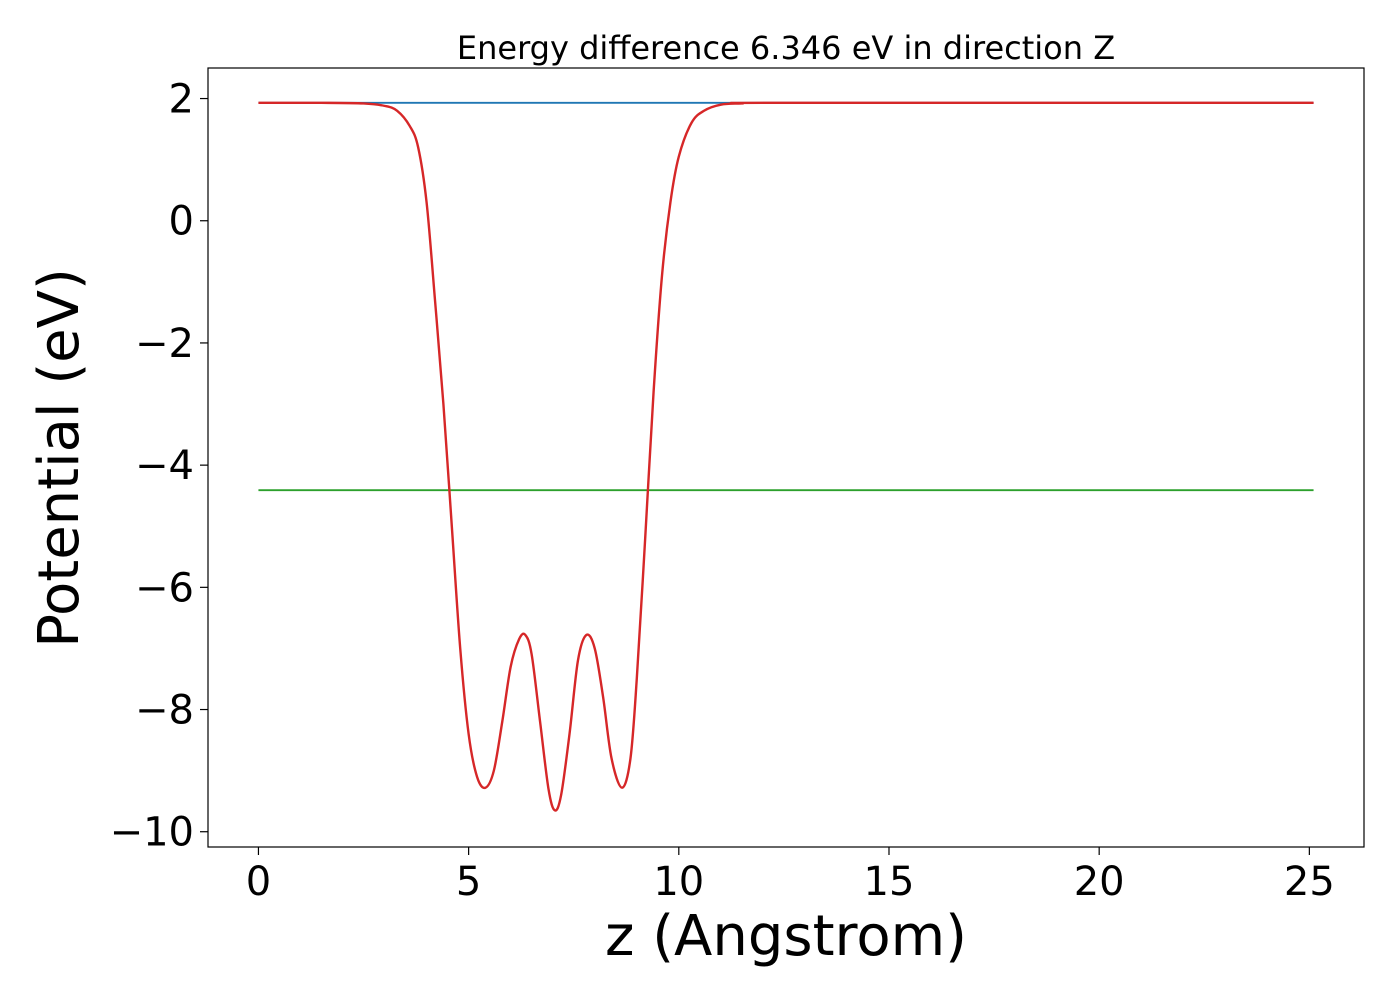  Describe the element at coordinates (181, 100) in the screenshot. I see `y-tick-label: 2` at that location.